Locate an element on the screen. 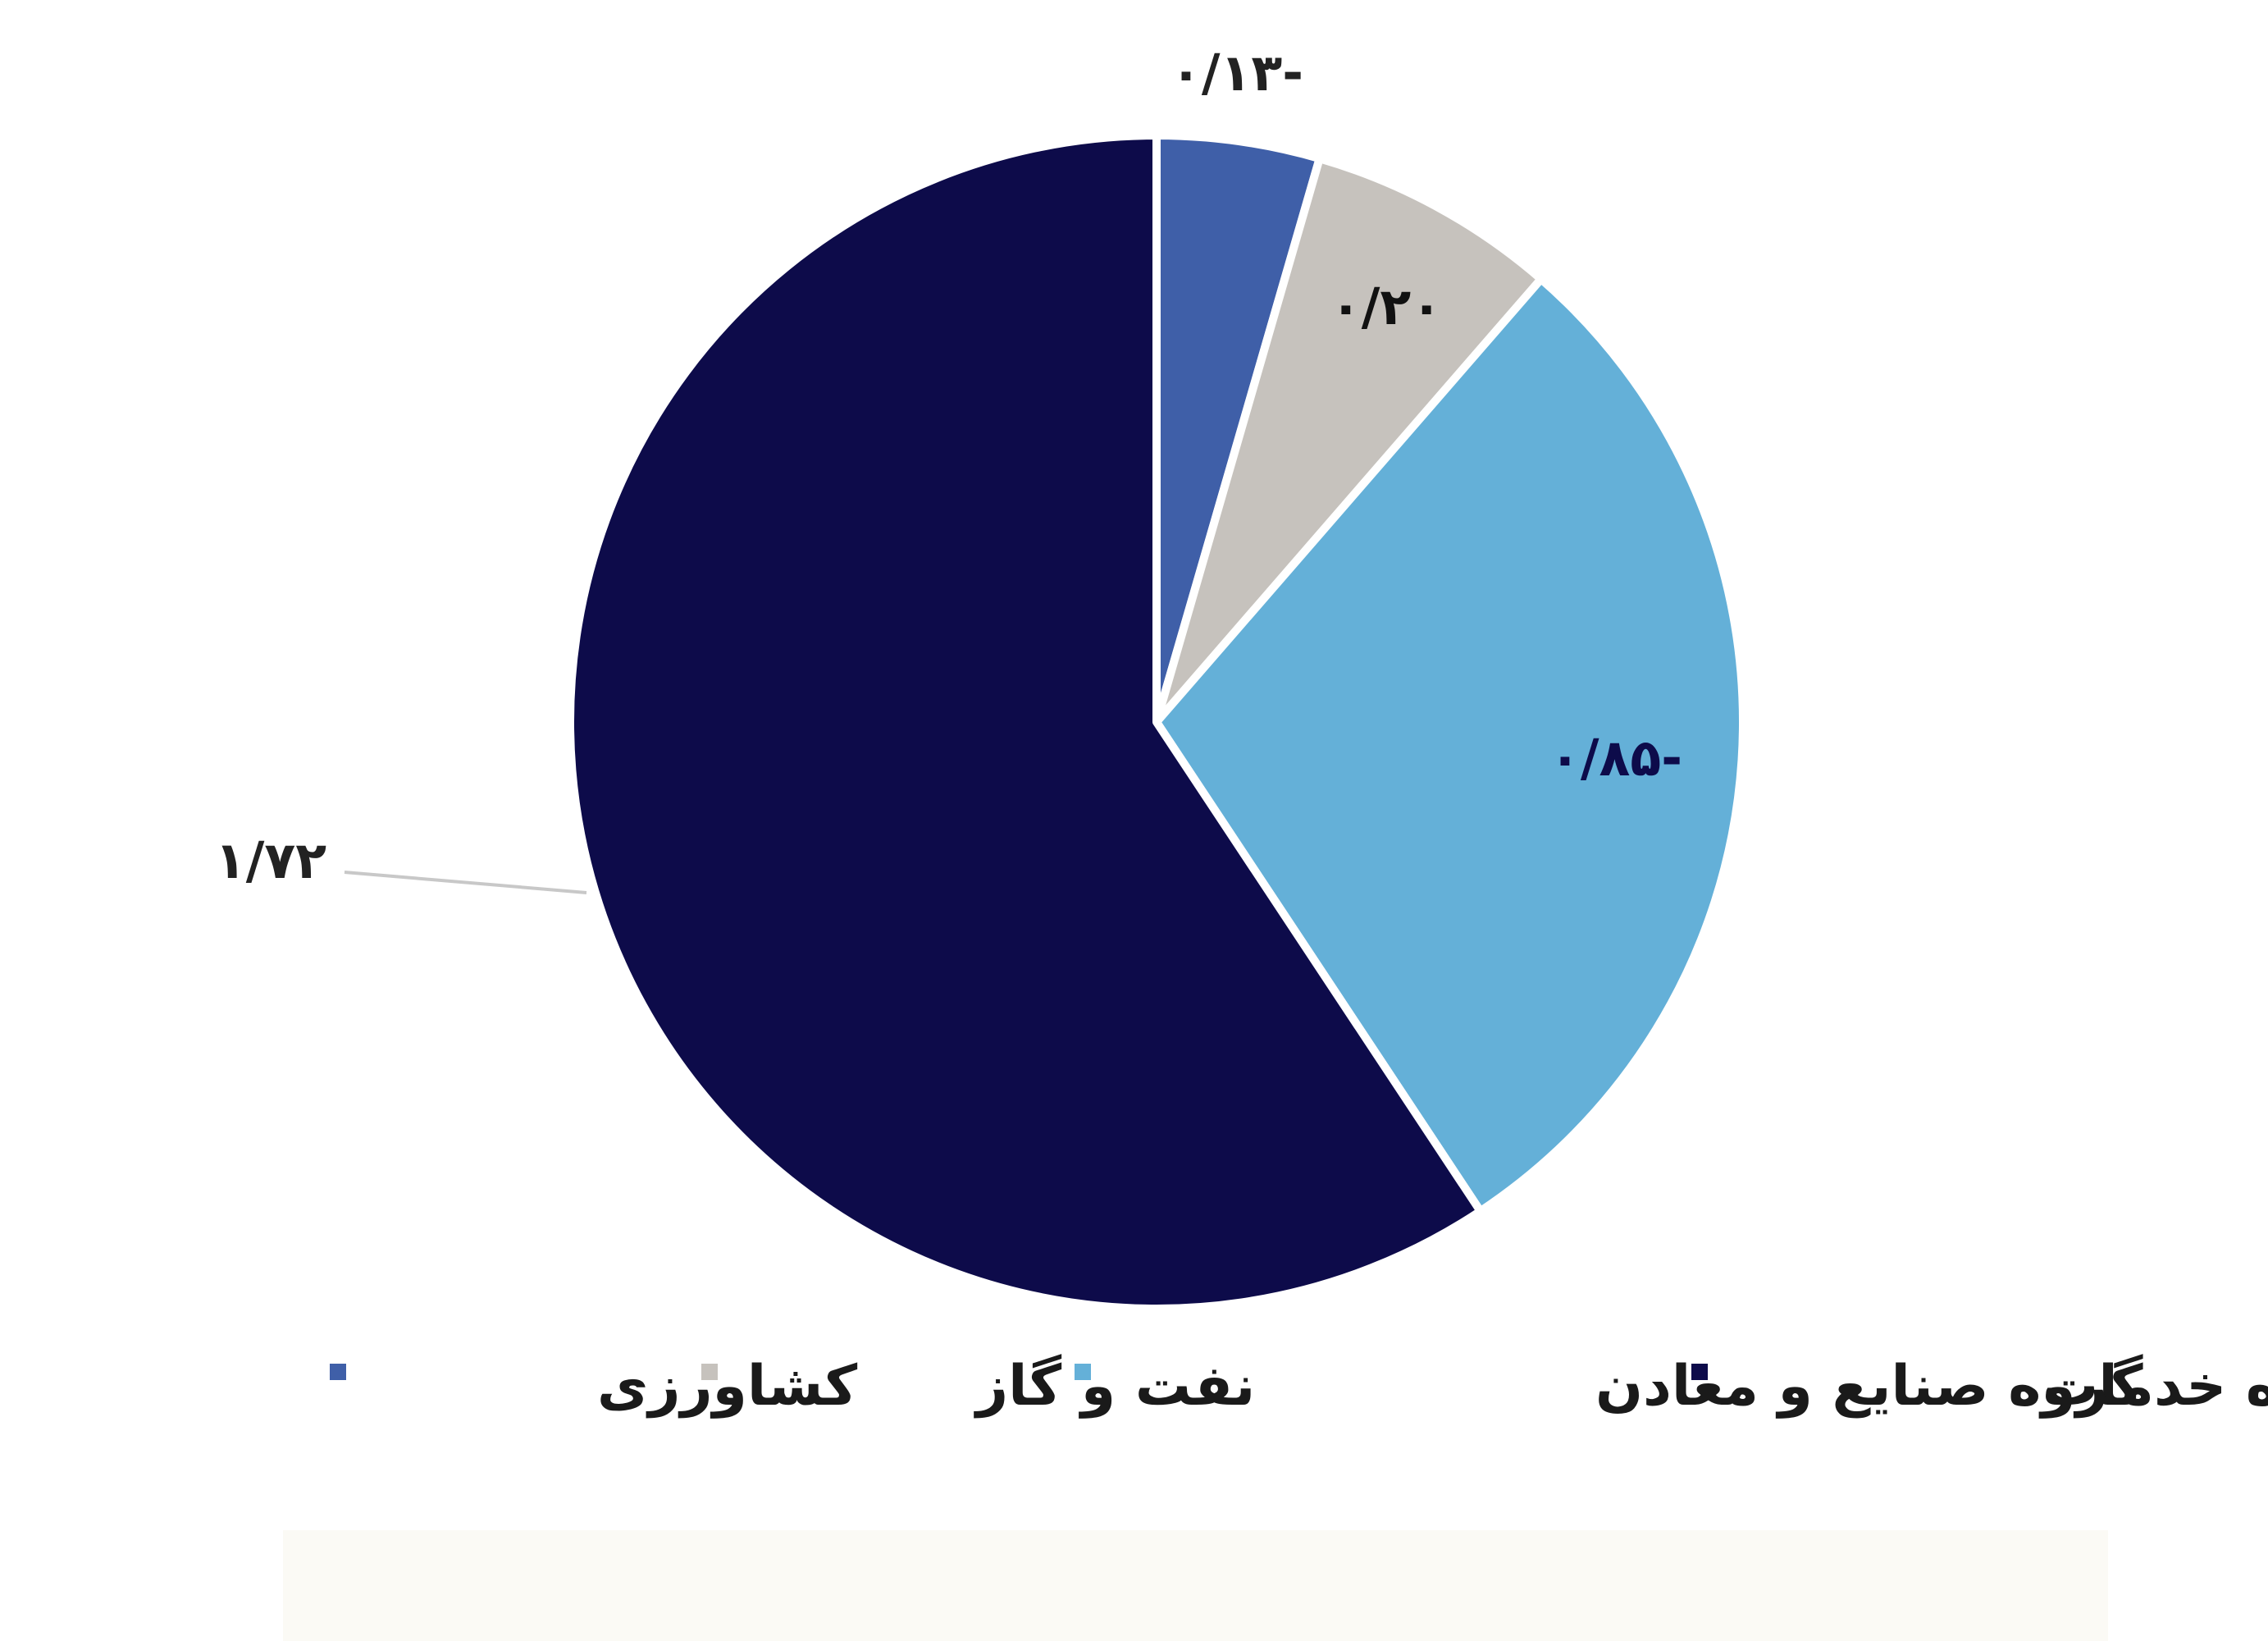  legend-label-services: گروه خدمات is located at coordinates (2155, 1386).